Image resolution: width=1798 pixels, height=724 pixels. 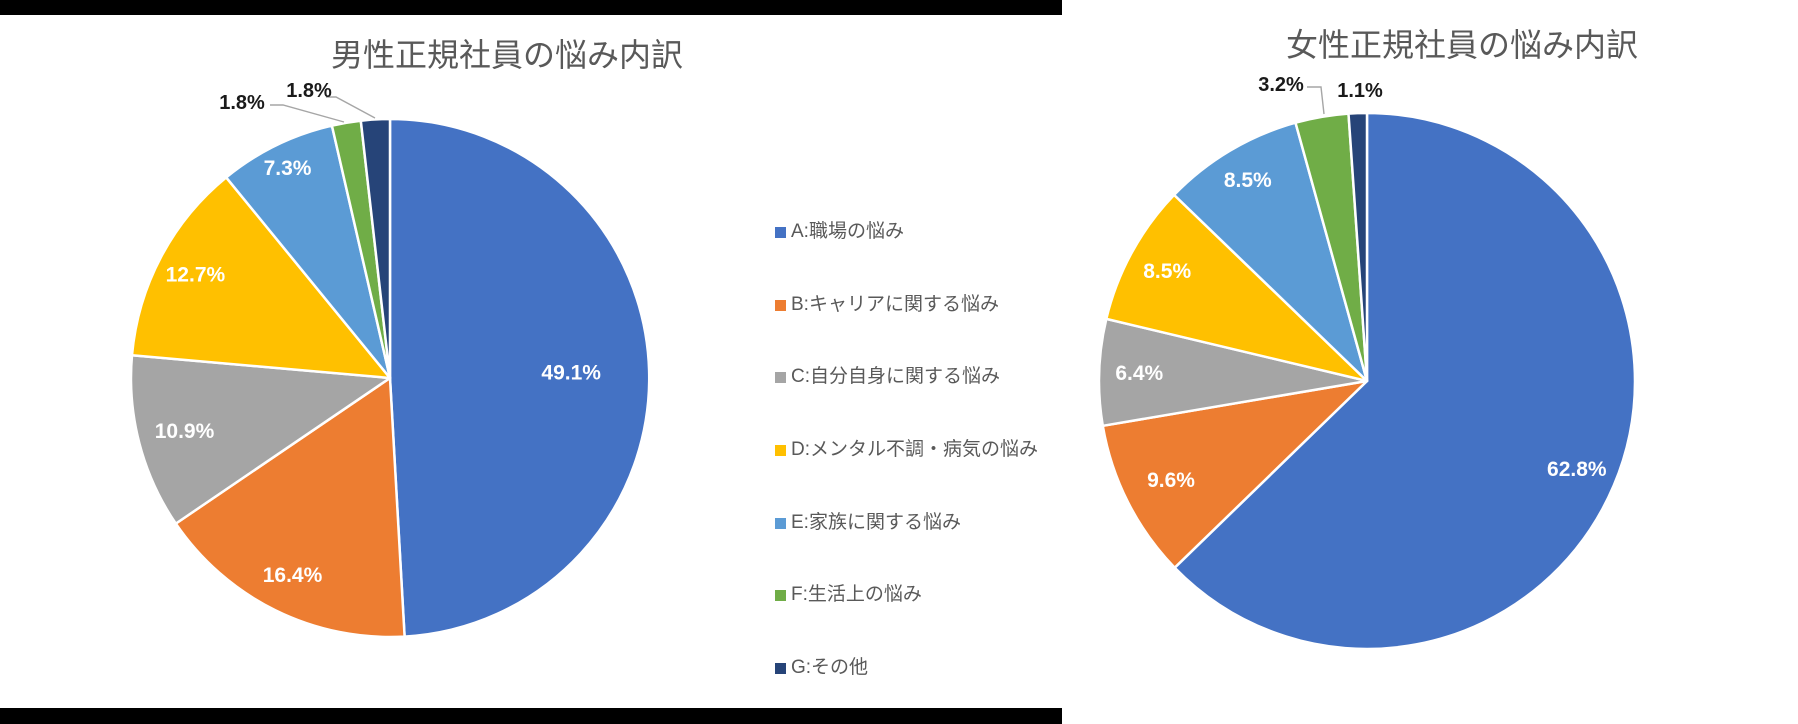 What do you see at coordinates (1577, 469) in the screenshot?
I see `data-label-female-A: 62.8%` at bounding box center [1577, 469].